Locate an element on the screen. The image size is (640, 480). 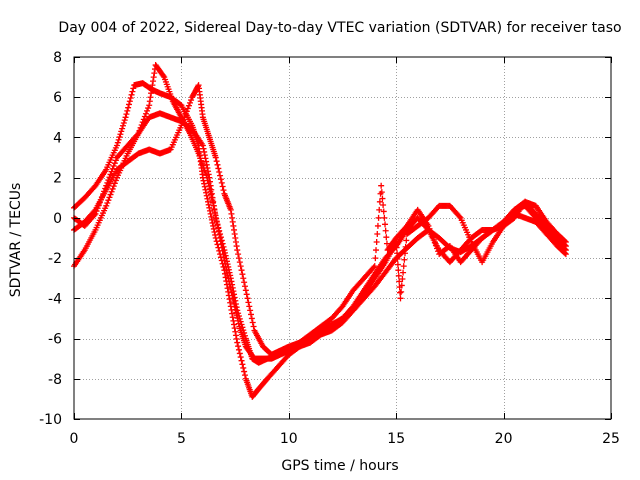
x-tick-label: 20 is located at coordinates (504, 439).